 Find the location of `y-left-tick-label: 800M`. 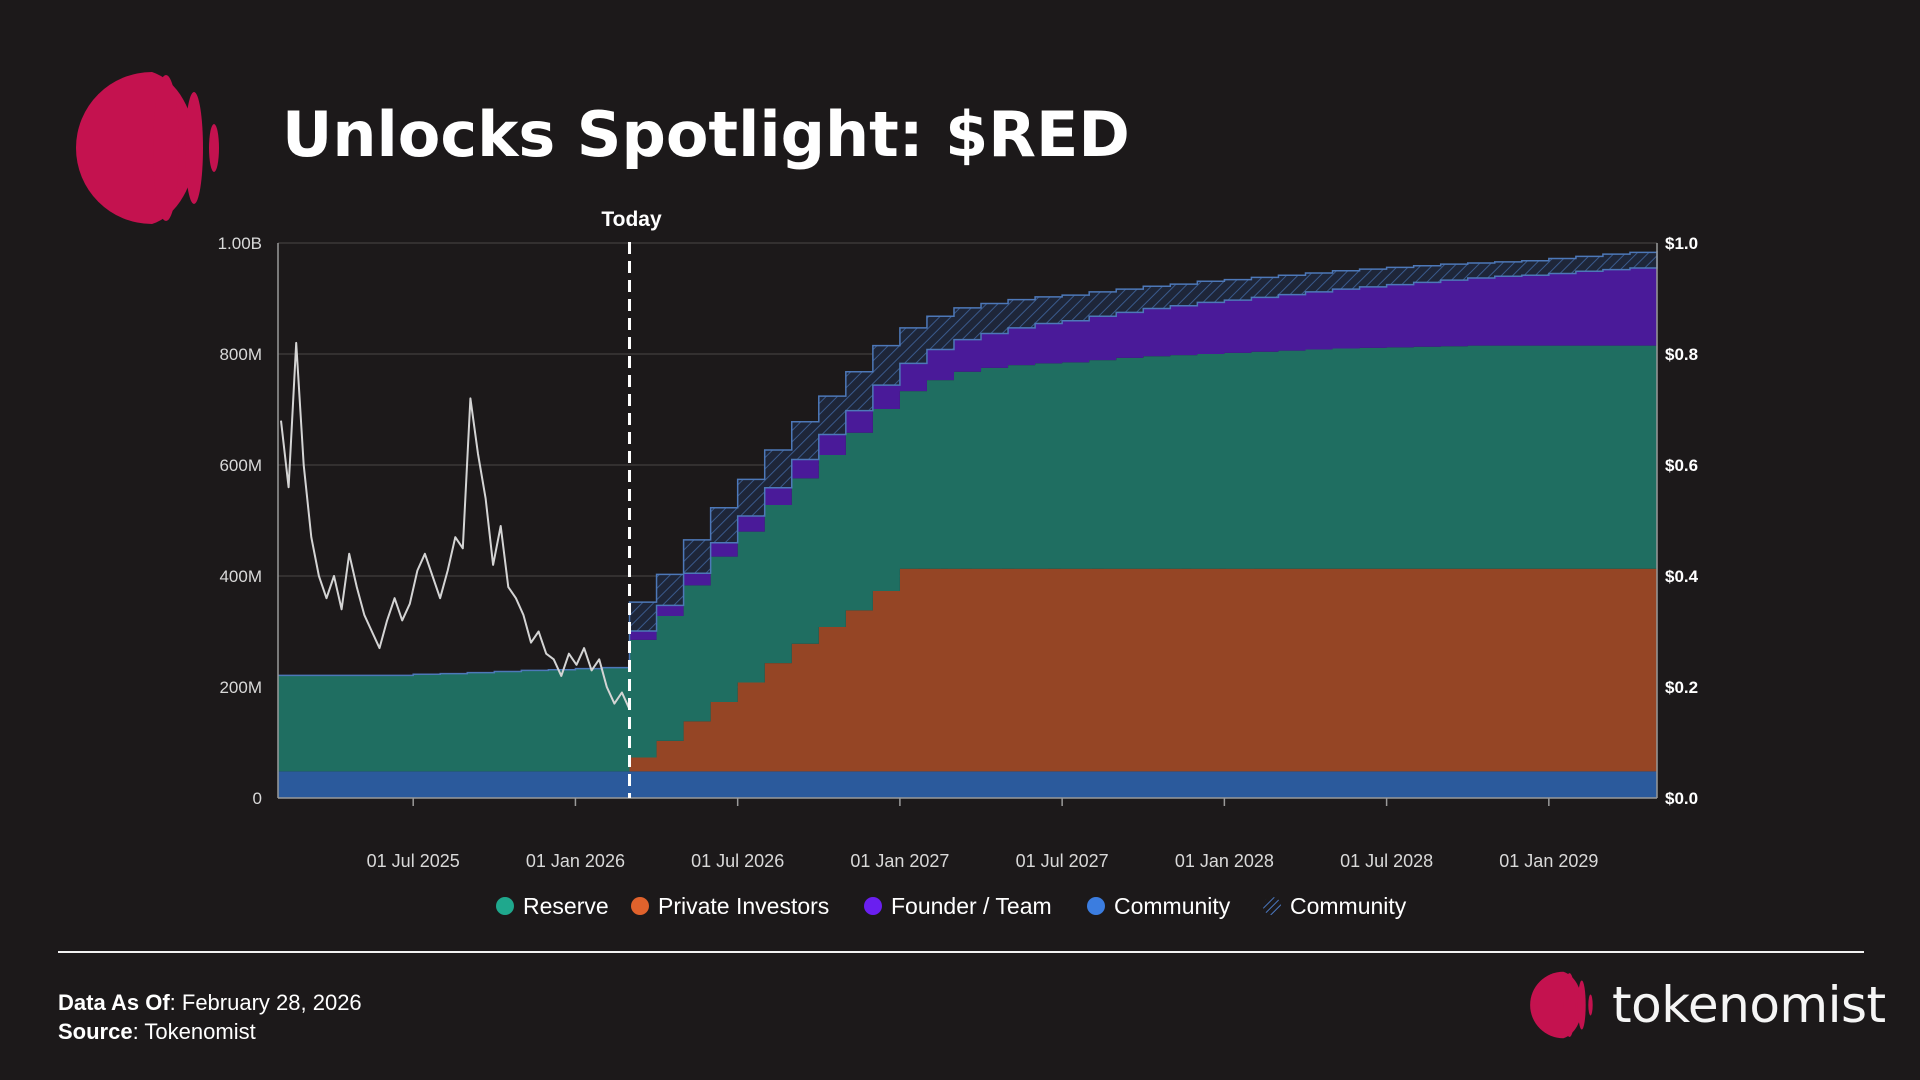

y-left-tick-label: 800M is located at coordinates (240, 354).